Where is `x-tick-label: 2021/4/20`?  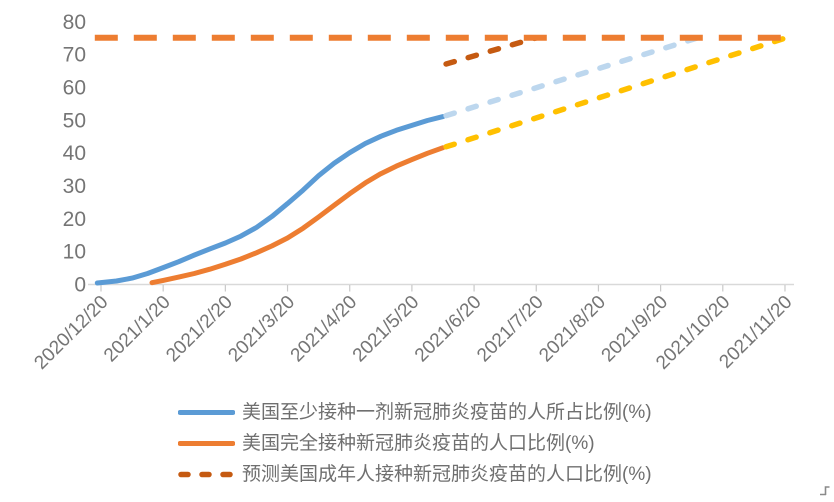 x-tick-label: 2021/4/20 is located at coordinates (324, 329).